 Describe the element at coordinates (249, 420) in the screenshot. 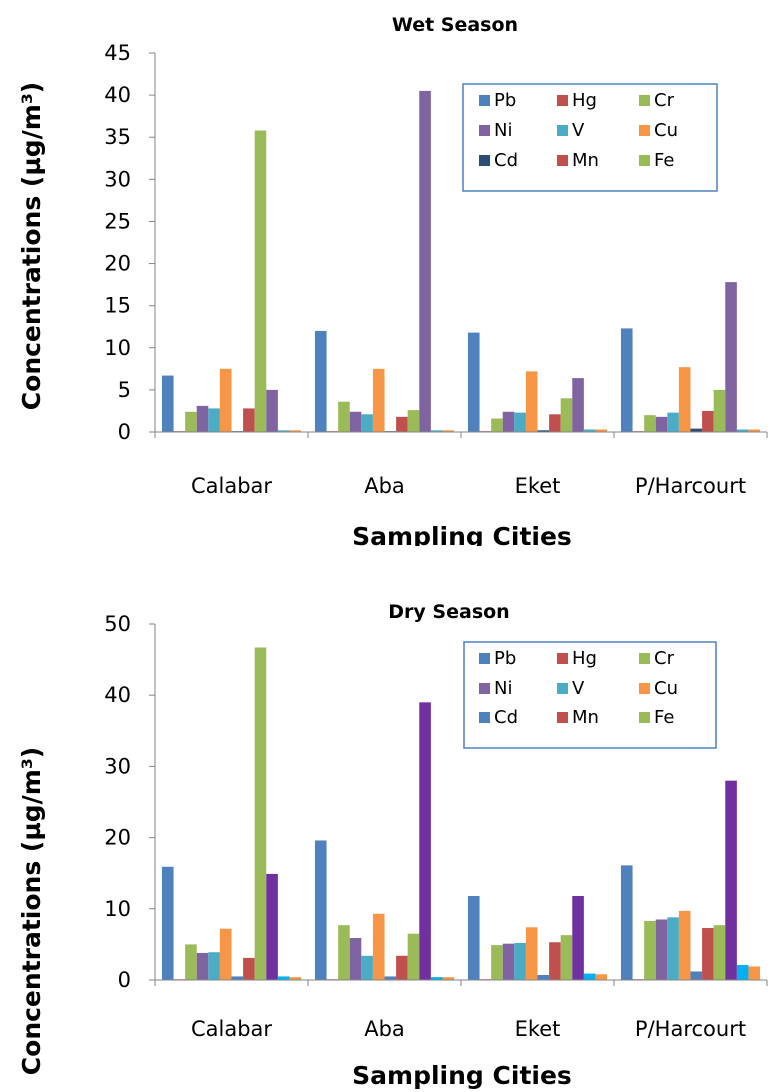

I see `bar-mn-calabar` at that location.